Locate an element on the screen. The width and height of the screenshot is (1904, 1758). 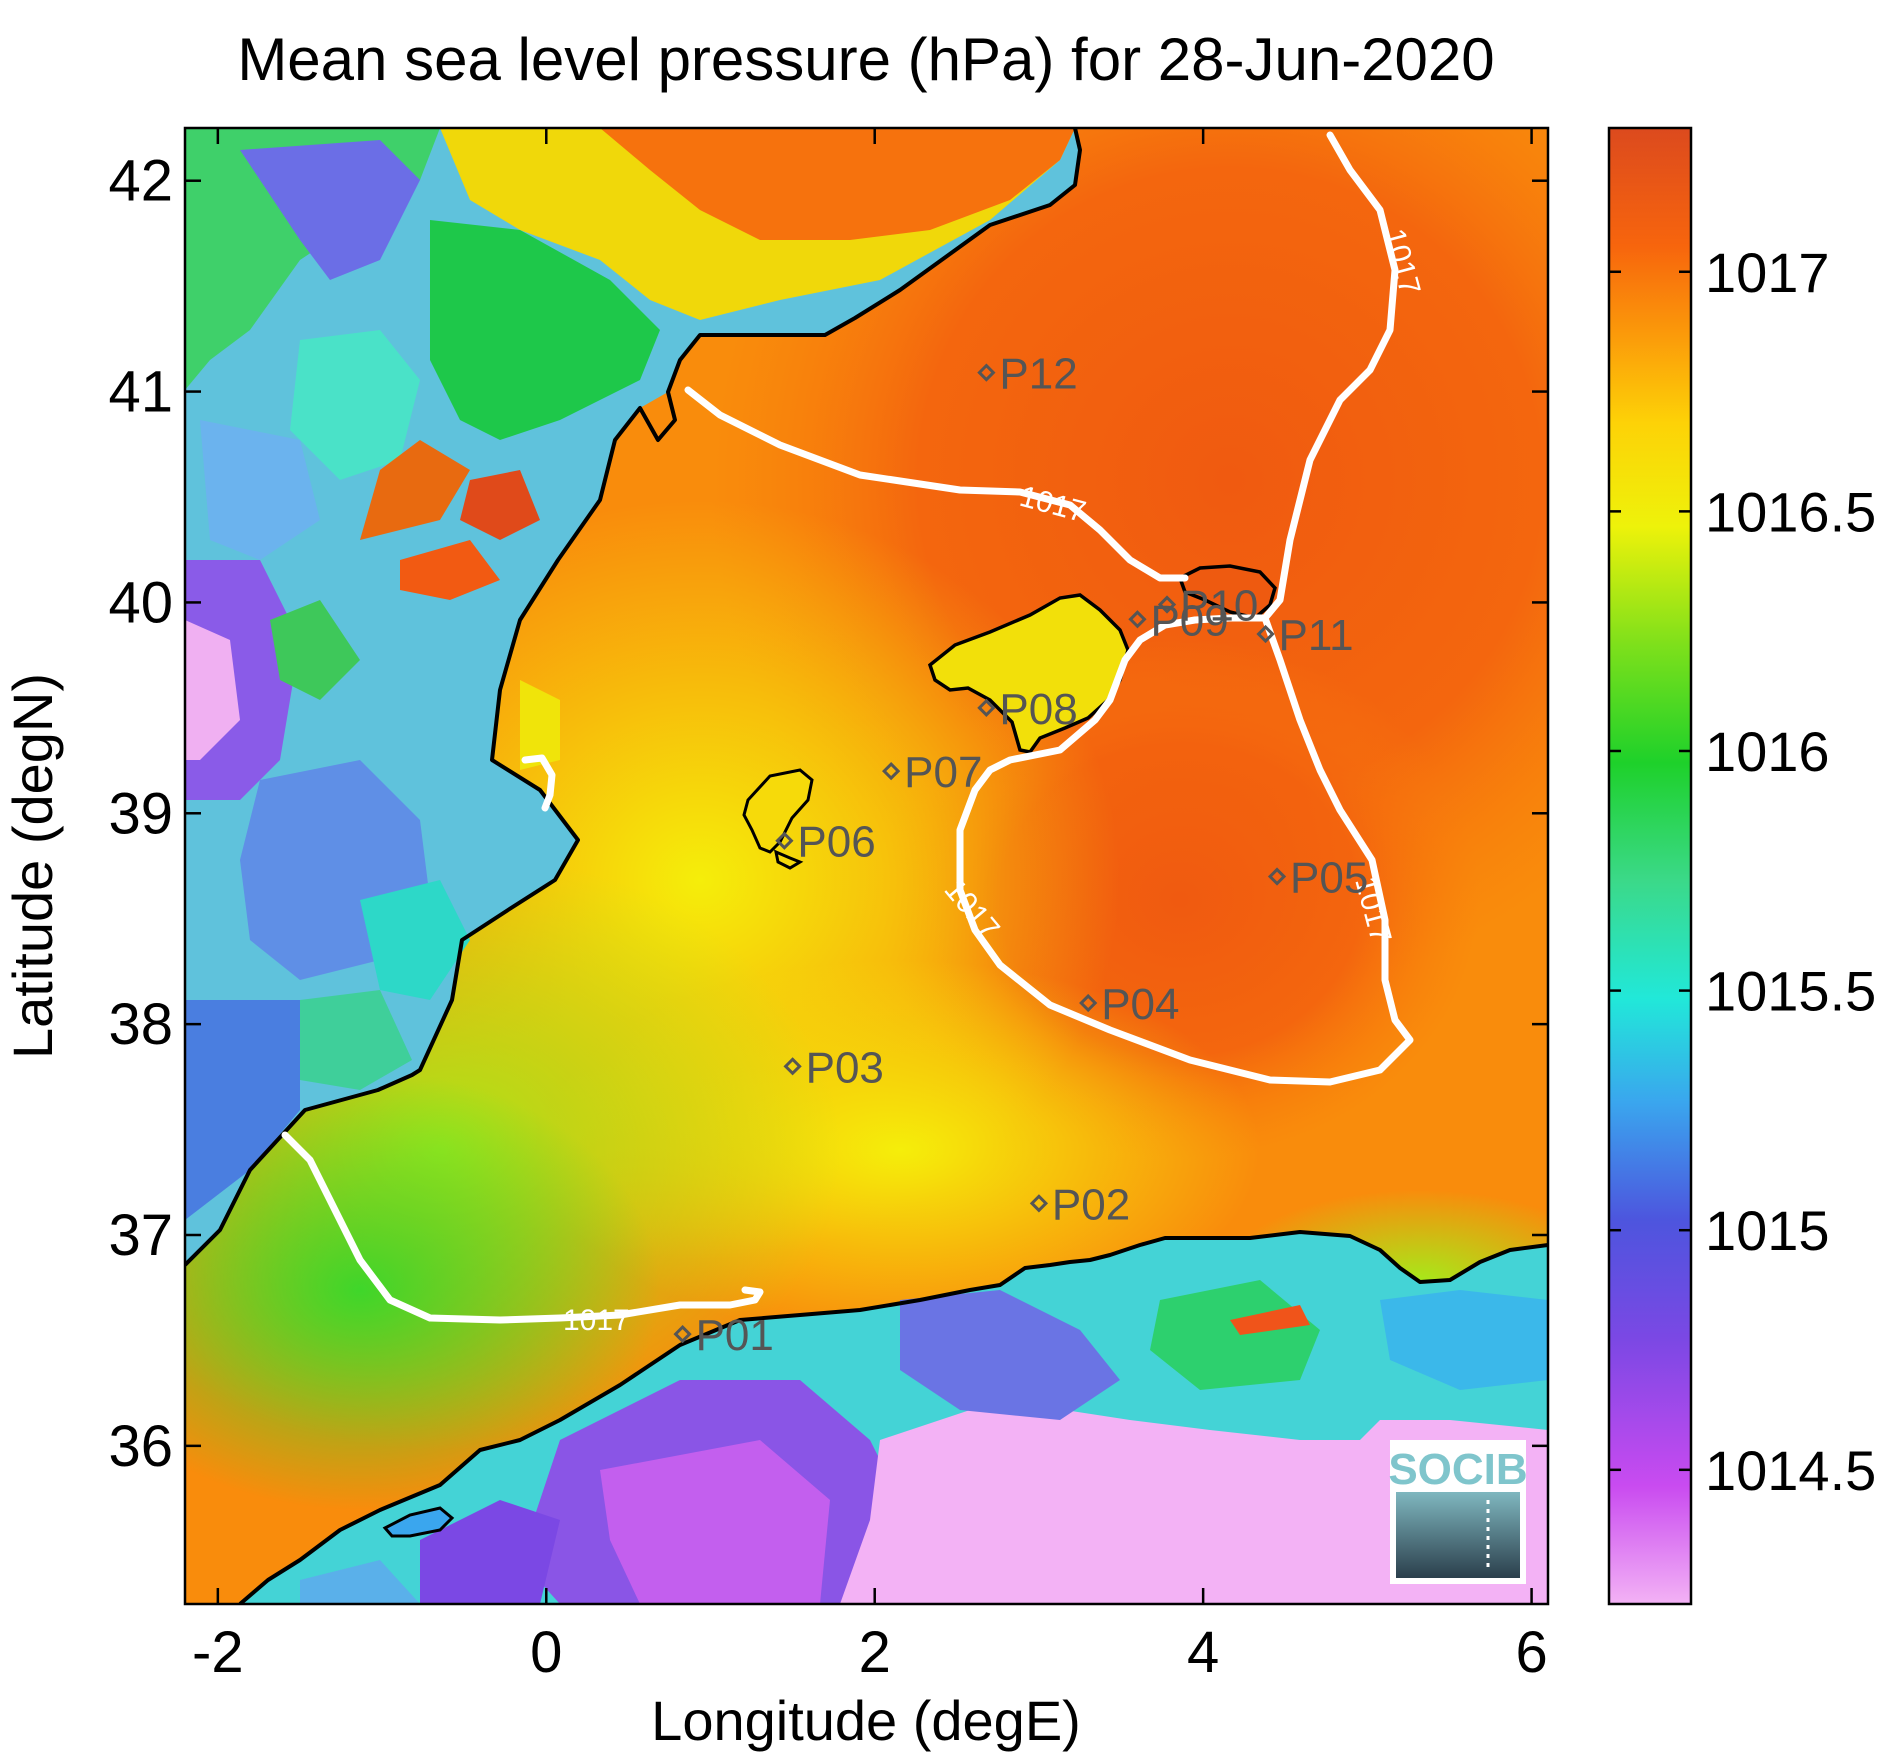
station-p03: P03 is located at coordinates (833, 1067).